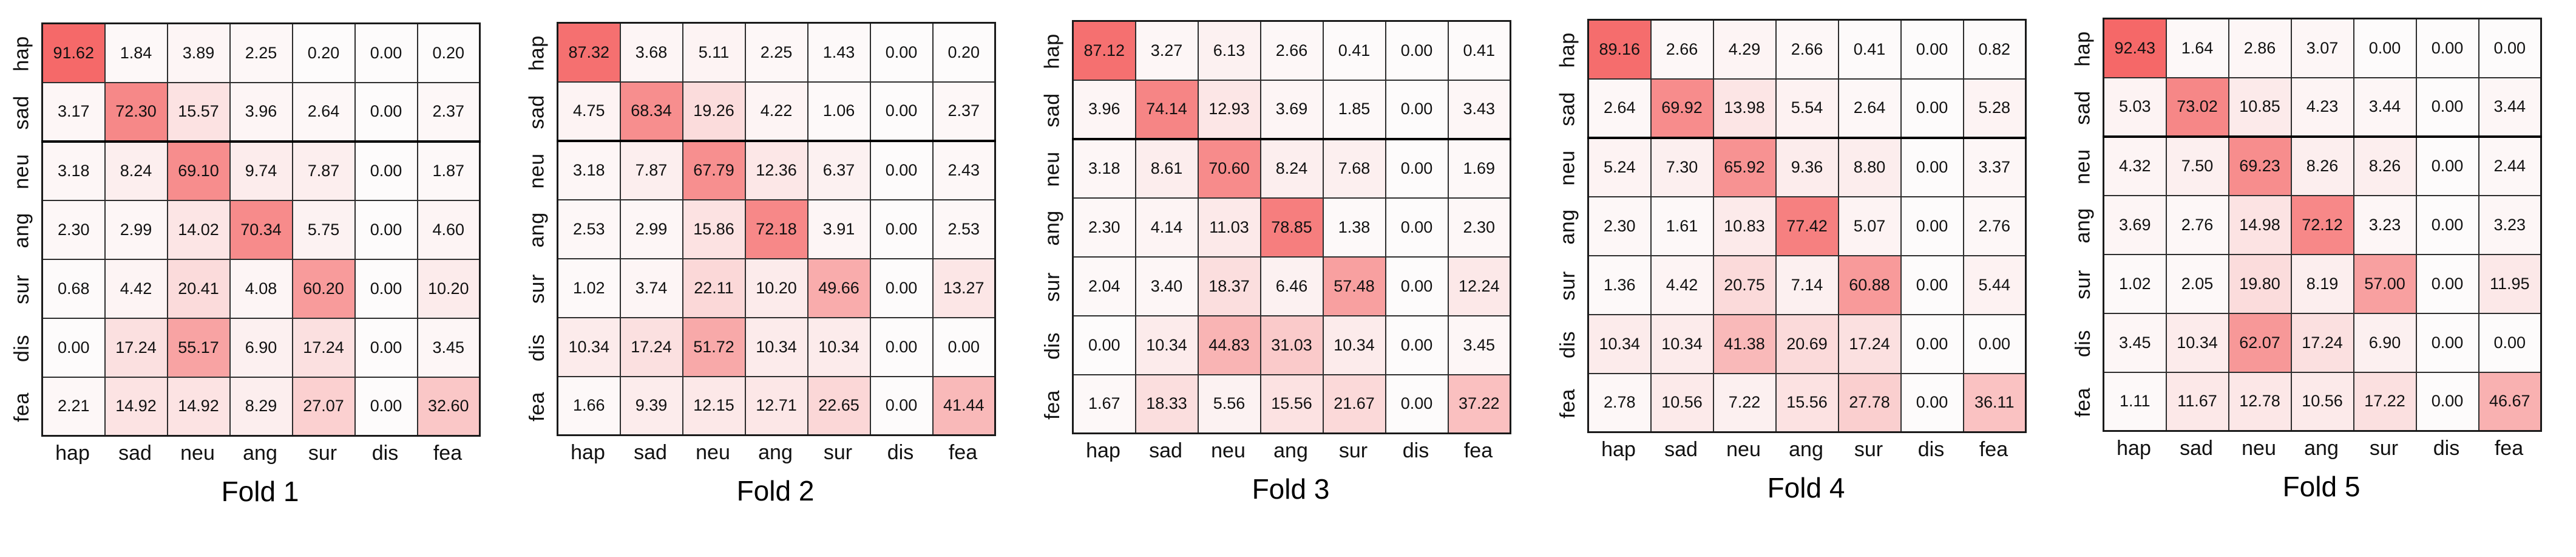 The width and height of the screenshot is (2576, 557). What do you see at coordinates (449, 170) in the screenshot?
I see `matrix-cell: 1.87` at bounding box center [449, 170].